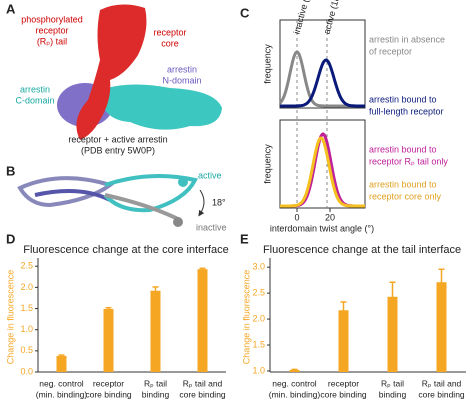  I want to click on annotation: active, so click(210, 175).